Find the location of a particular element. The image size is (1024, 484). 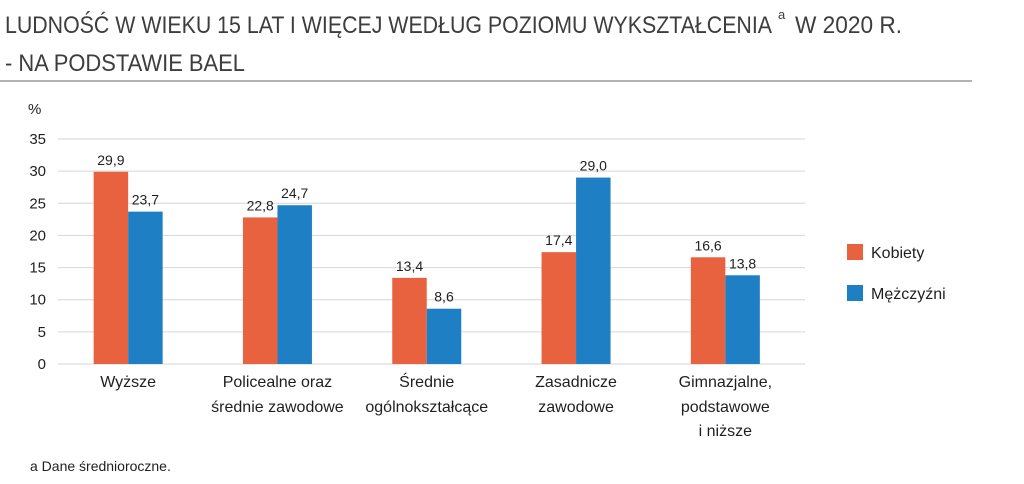

legend-swatch-kobiety is located at coordinates (855, 252).